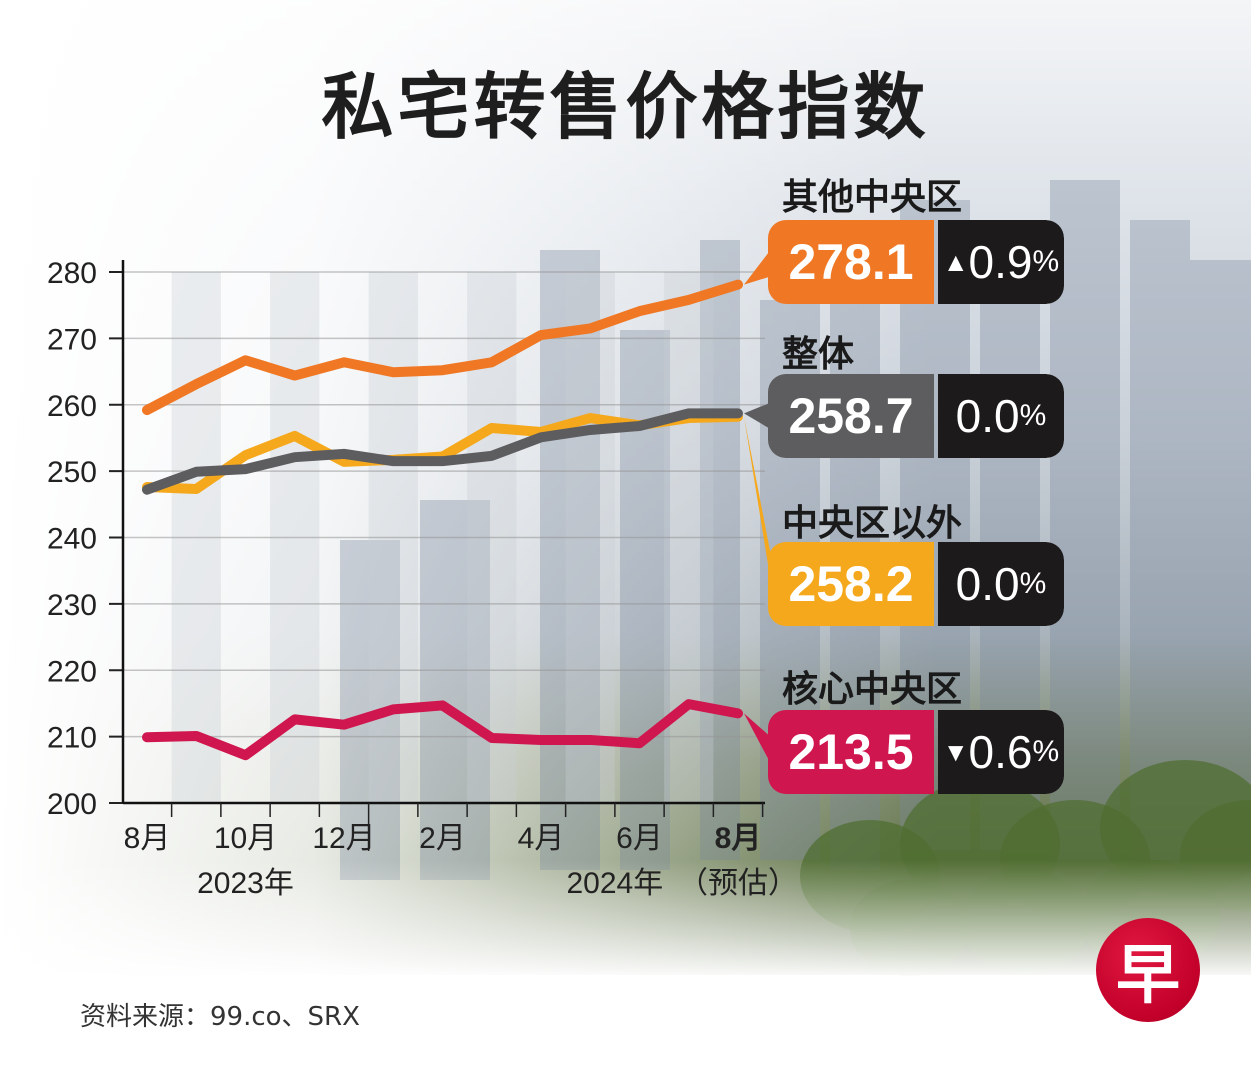 The image size is (1251, 1075). I want to click on callout-value-outside: 258.2, so click(851, 584).